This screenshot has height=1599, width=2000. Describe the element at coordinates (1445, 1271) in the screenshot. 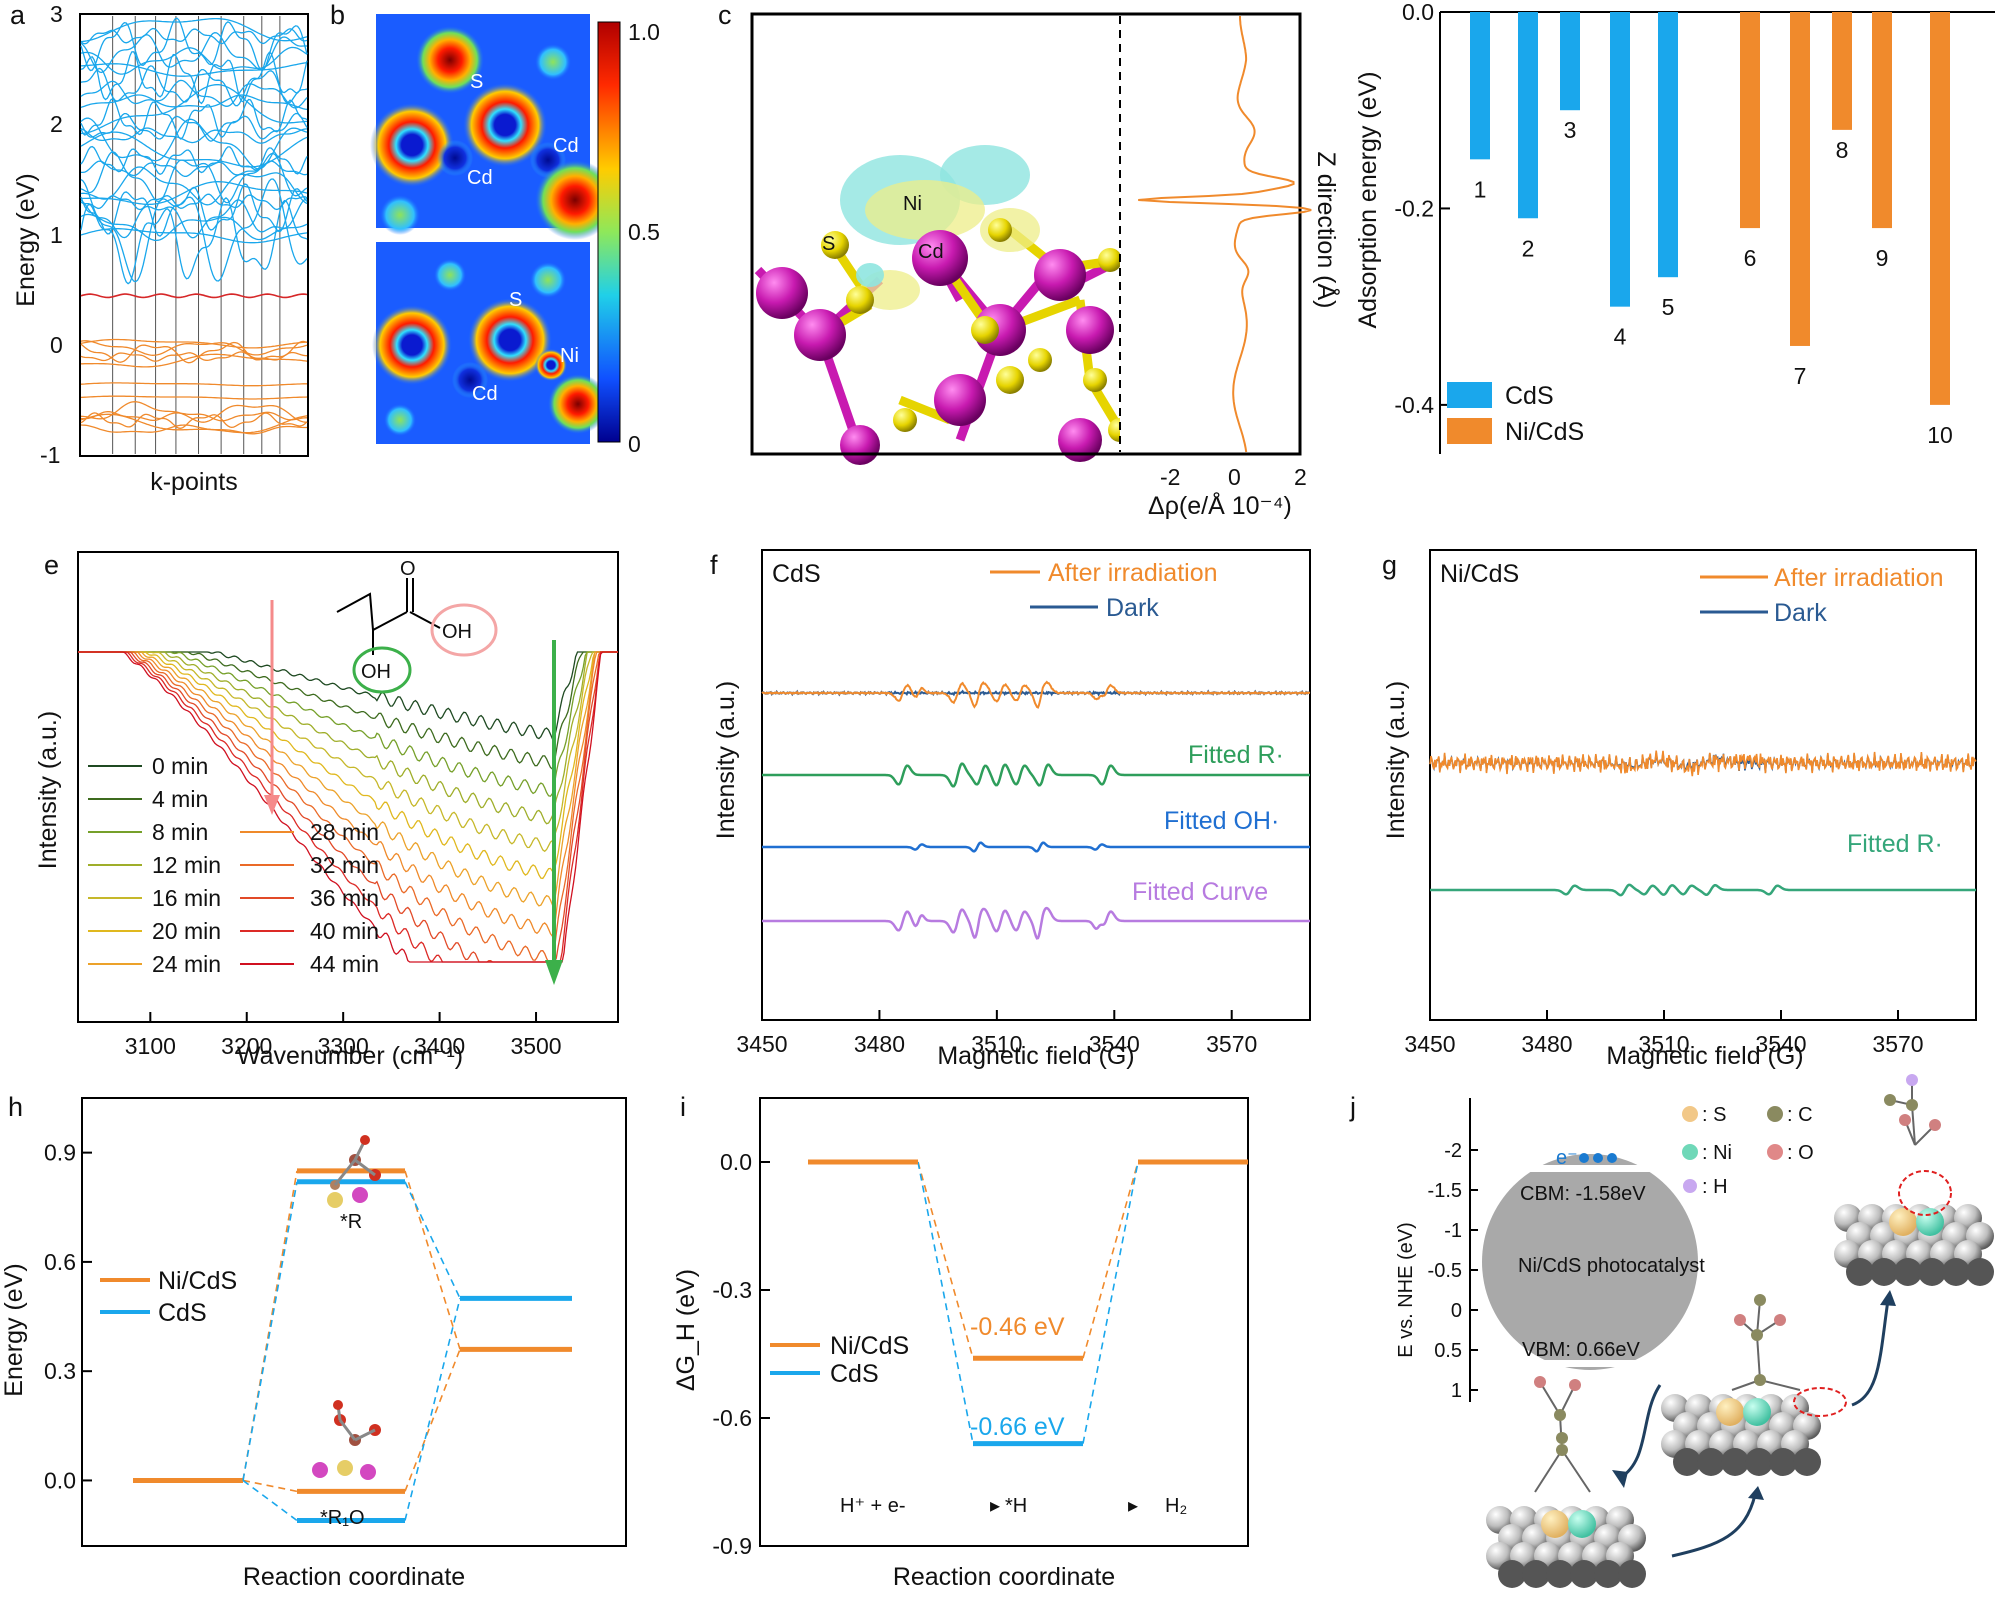

I see `j-ytick-label: -0.5` at that location.